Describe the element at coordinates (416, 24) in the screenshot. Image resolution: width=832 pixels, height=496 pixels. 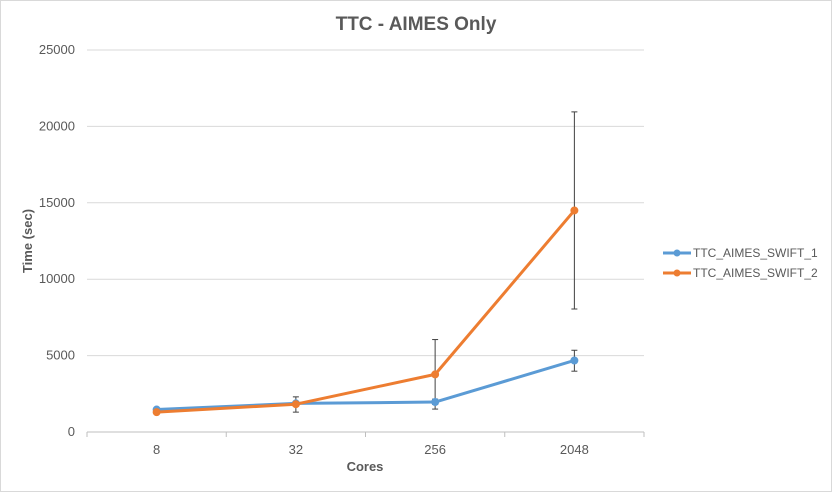
I see `chart-title: TTC - AIMES Only` at that location.